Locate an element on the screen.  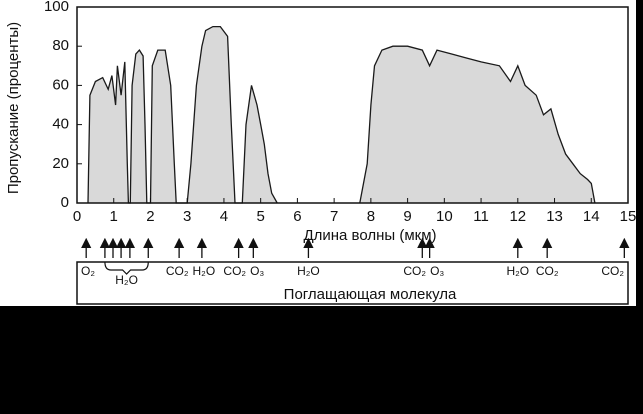
x-tick-label: 8 is located at coordinates (371, 216).